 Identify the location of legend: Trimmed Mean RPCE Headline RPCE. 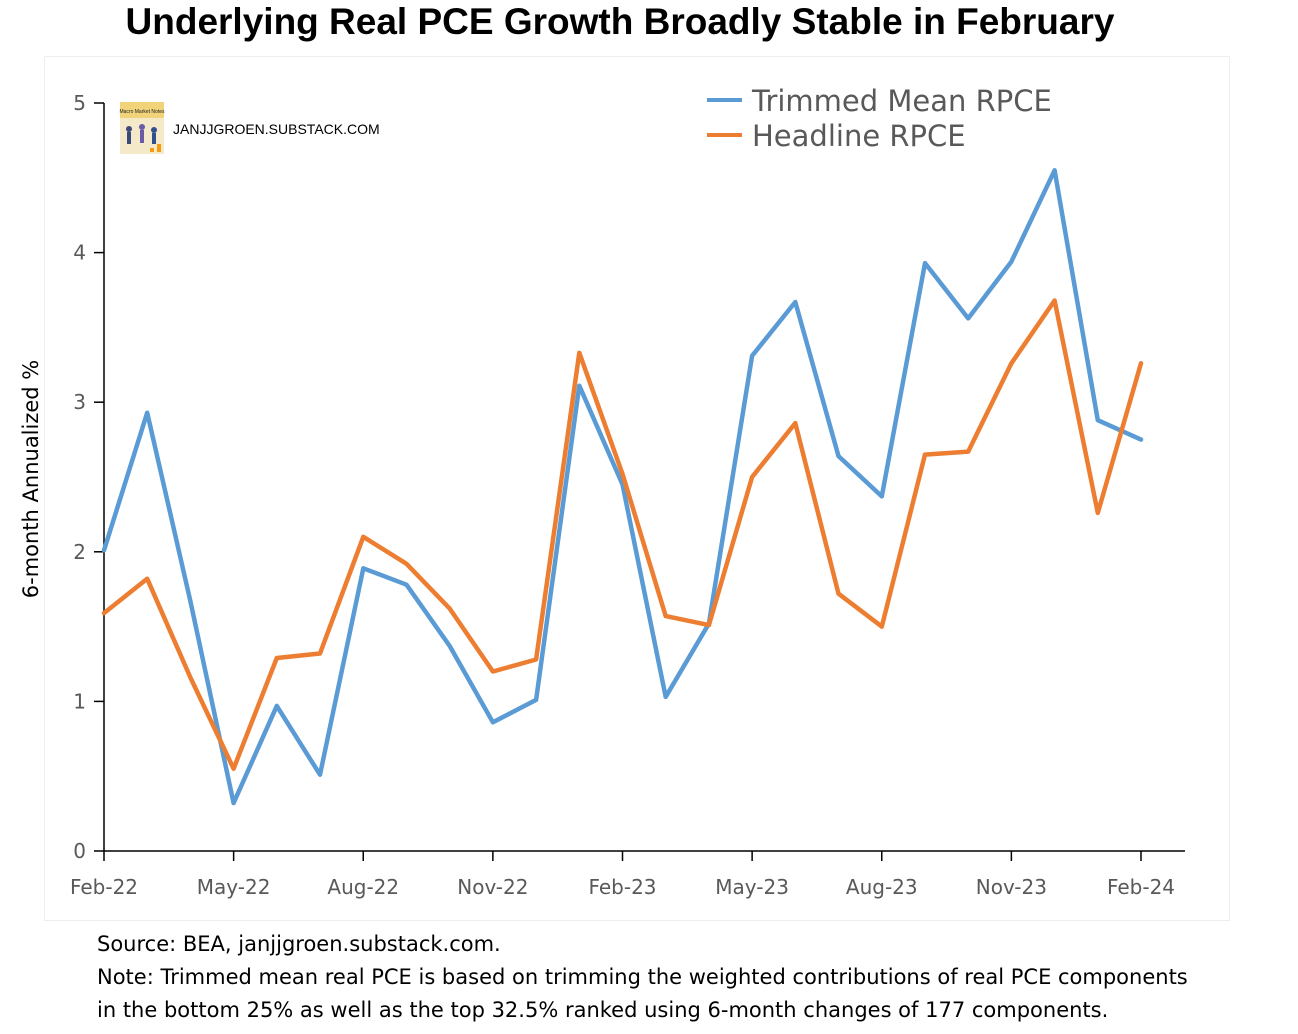
(879, 118).